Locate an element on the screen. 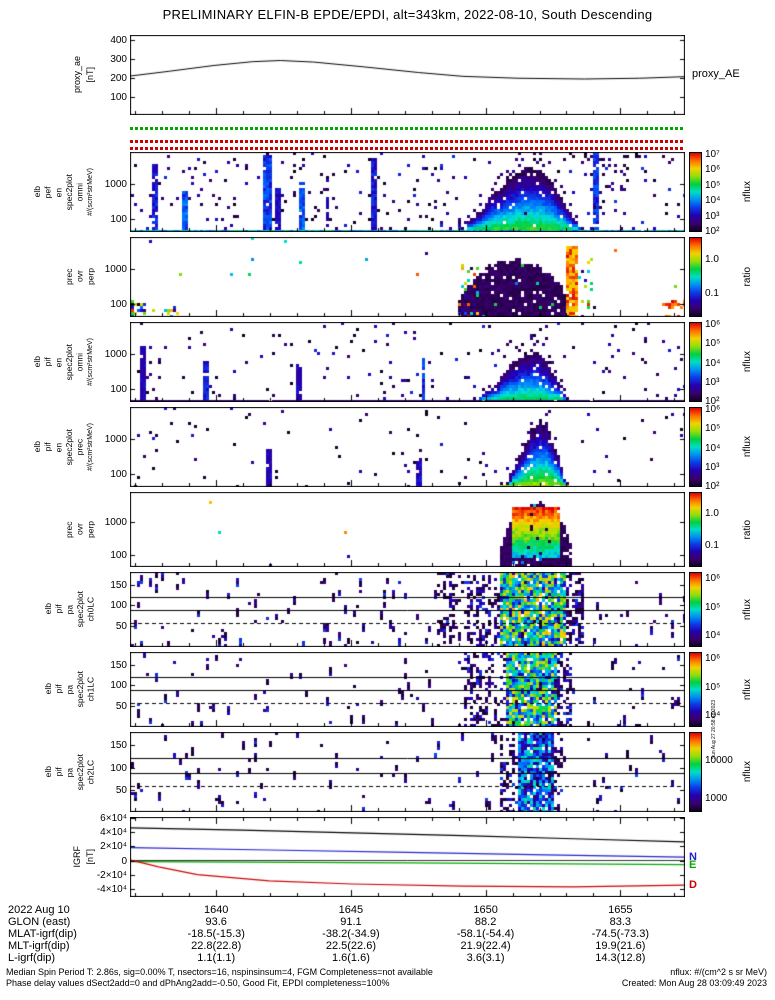 This screenshot has height=1000, width=775. bottom-row-value: 22.5(22.6) is located at coordinates (350, 946).